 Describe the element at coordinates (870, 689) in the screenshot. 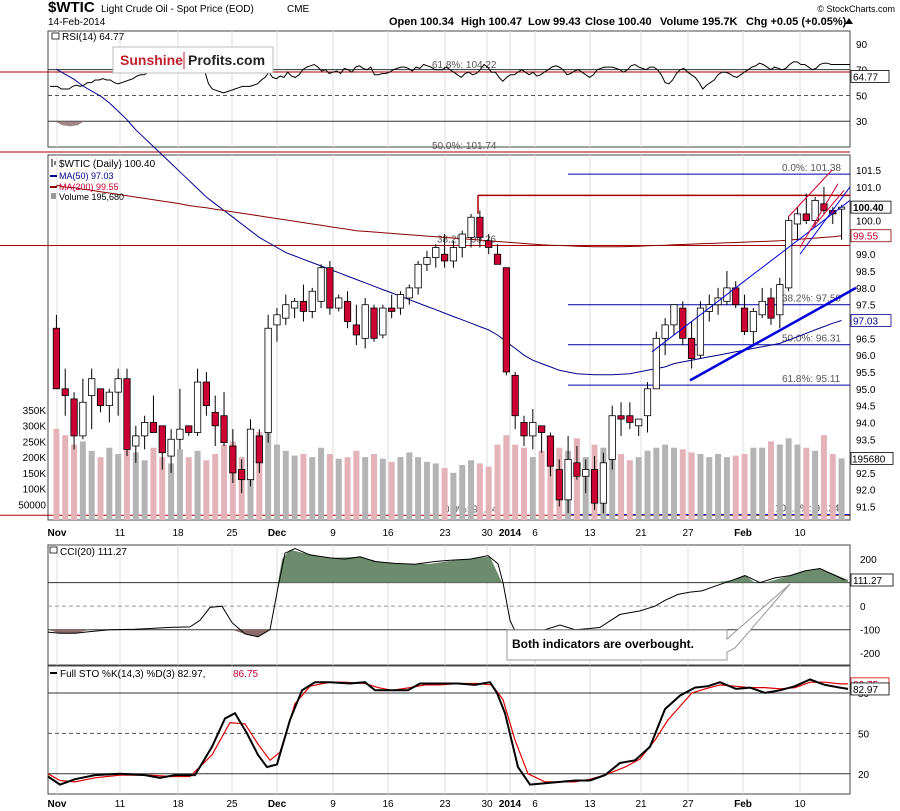

I see `sto-k-box` at that location.